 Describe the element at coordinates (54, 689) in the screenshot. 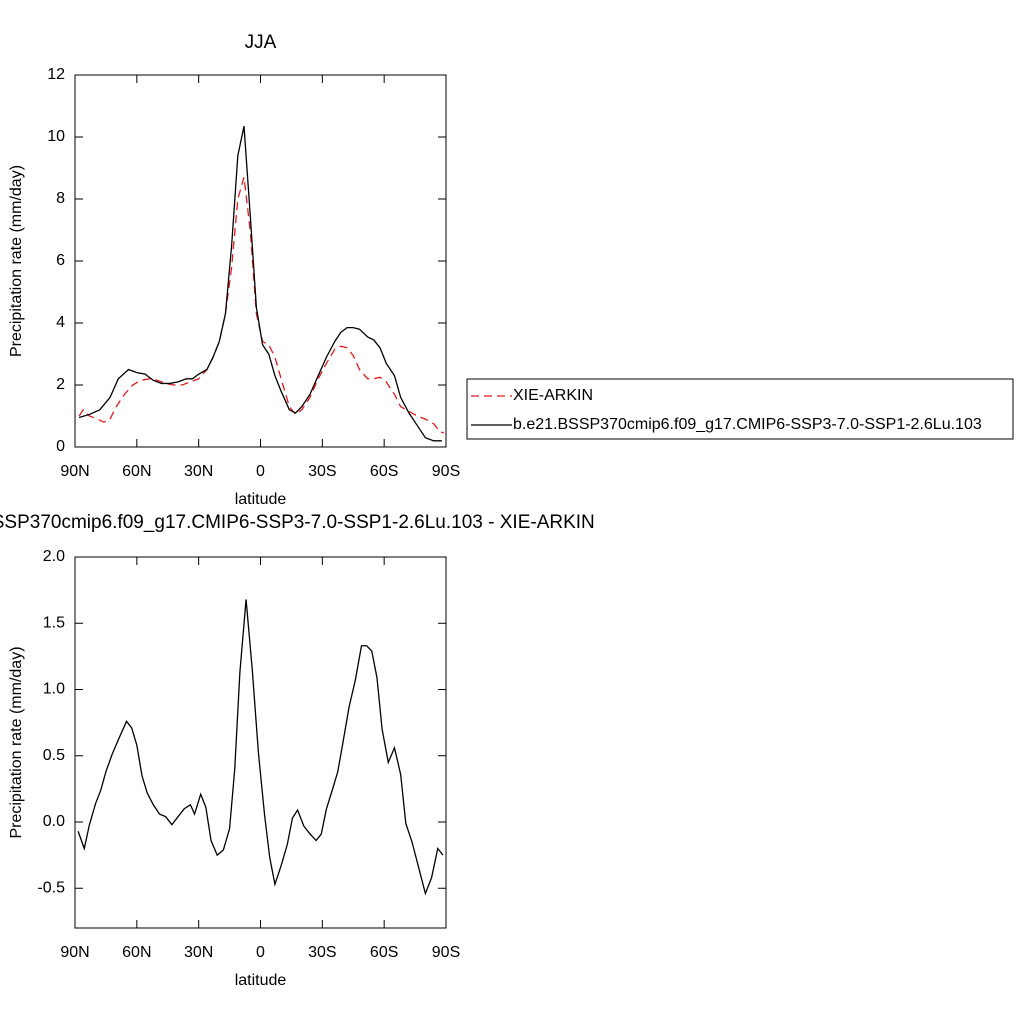

I see `y-tick-label: 1.0` at that location.